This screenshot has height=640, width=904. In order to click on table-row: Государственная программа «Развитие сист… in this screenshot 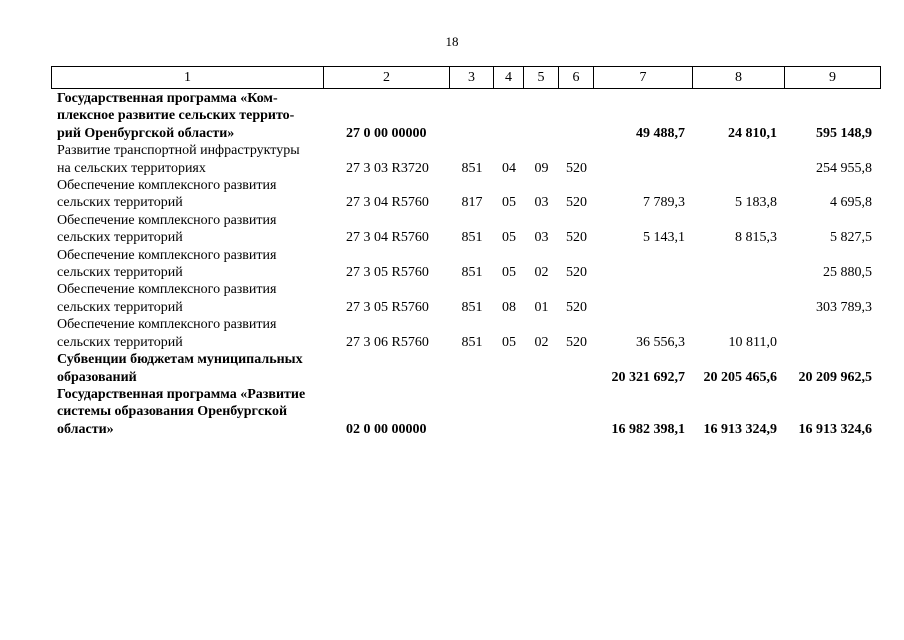, I will do `click(466, 412)`.